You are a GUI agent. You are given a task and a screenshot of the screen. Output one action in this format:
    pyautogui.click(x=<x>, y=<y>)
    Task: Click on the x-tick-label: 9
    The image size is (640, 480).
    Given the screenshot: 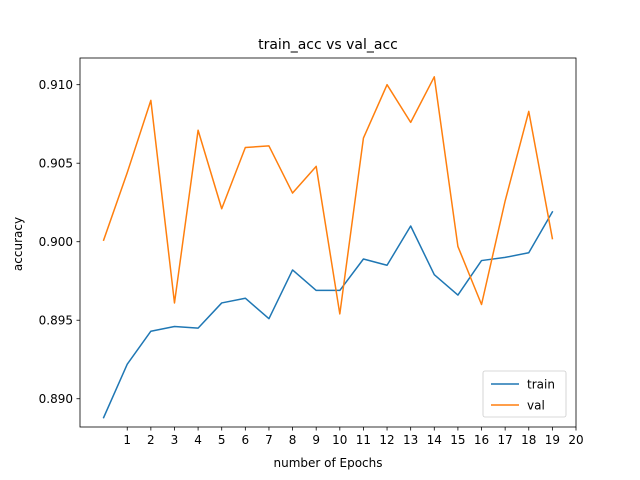 What is the action you would take?
    pyautogui.click(x=316, y=440)
    